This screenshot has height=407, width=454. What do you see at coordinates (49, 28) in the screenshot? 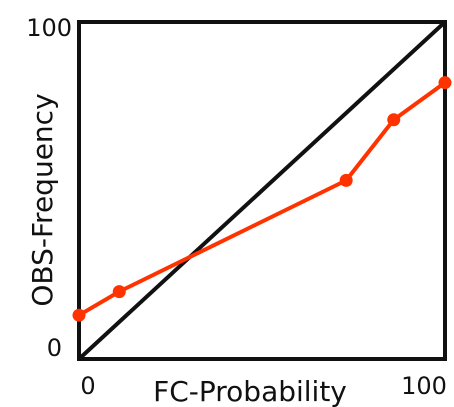
I see `y-tick-label-max: 100` at bounding box center [49, 28].